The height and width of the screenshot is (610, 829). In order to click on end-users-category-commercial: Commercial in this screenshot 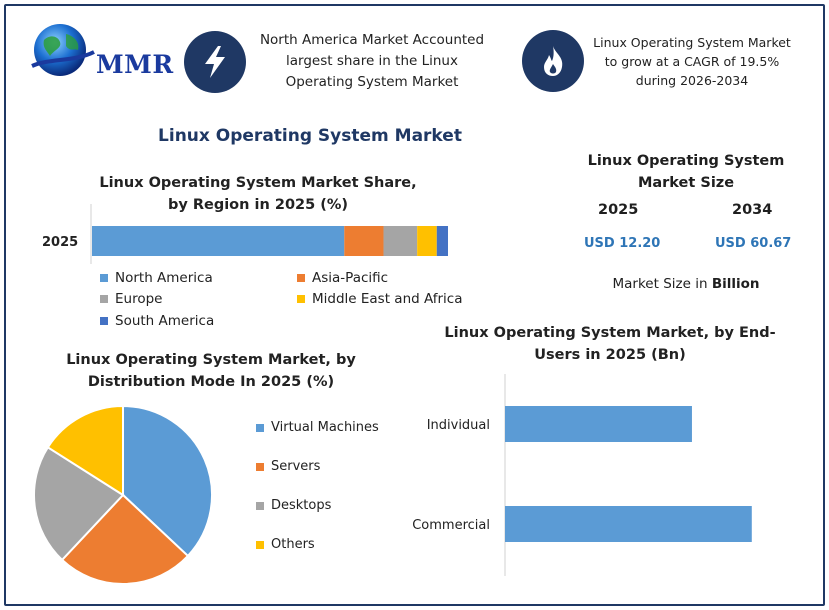, I will do `click(451, 525)`.